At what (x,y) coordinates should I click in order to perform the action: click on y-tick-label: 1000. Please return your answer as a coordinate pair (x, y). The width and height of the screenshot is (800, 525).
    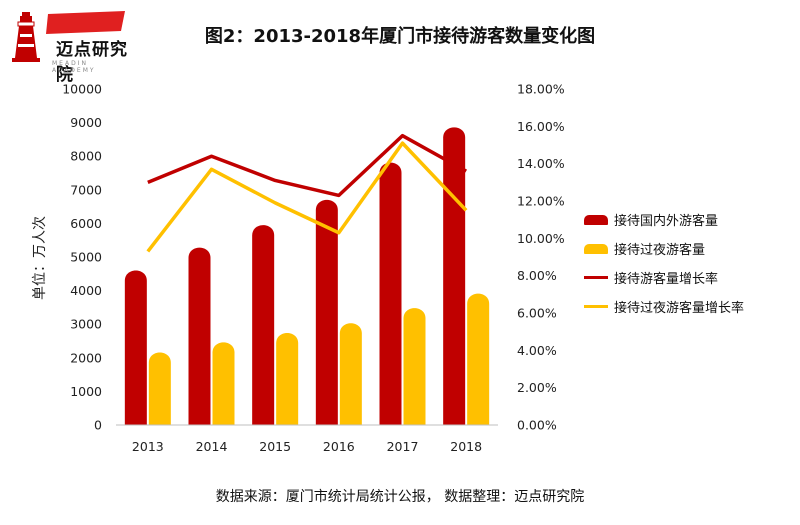
    Looking at the image, I should click on (86, 391).